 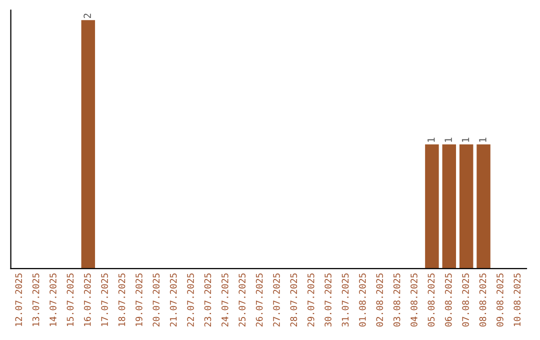 I want to click on x-tick-label: 15.07.2025, so click(x=70, y=299).